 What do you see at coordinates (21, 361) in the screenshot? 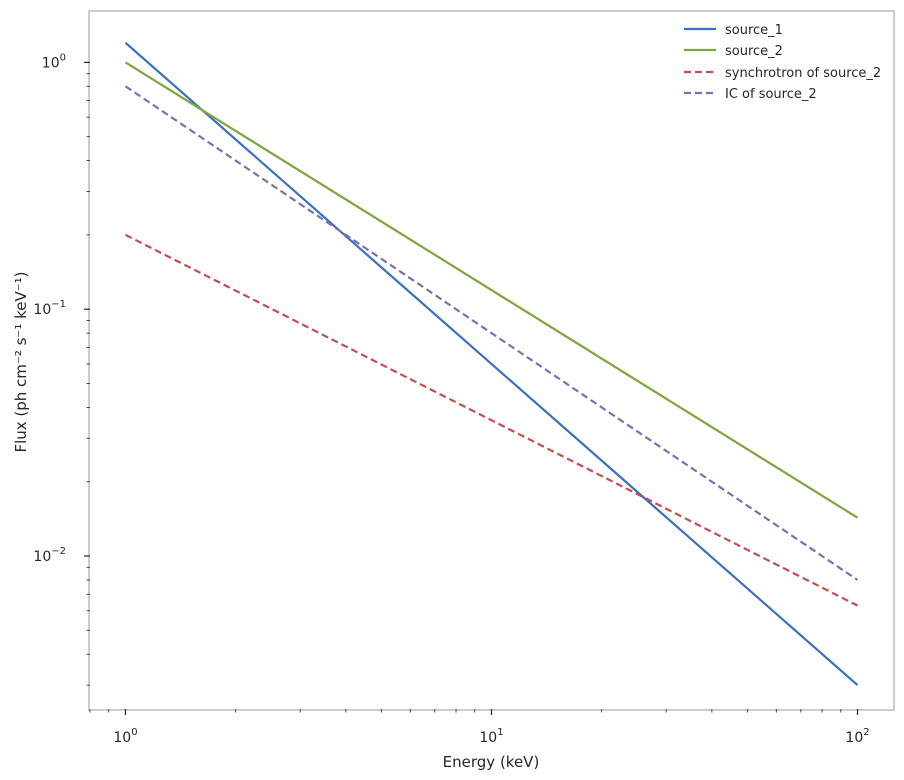
I see `y-axis-label: Flux (ph cm⁻² s⁻¹ keV⁻¹)` at bounding box center [21, 361].